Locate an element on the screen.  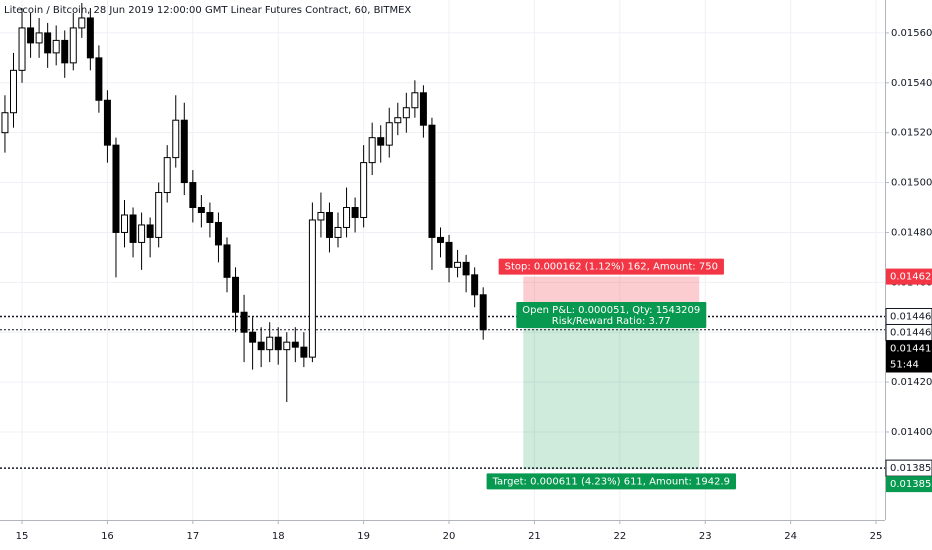
x-tick-label: 18 is located at coordinates (278, 536).